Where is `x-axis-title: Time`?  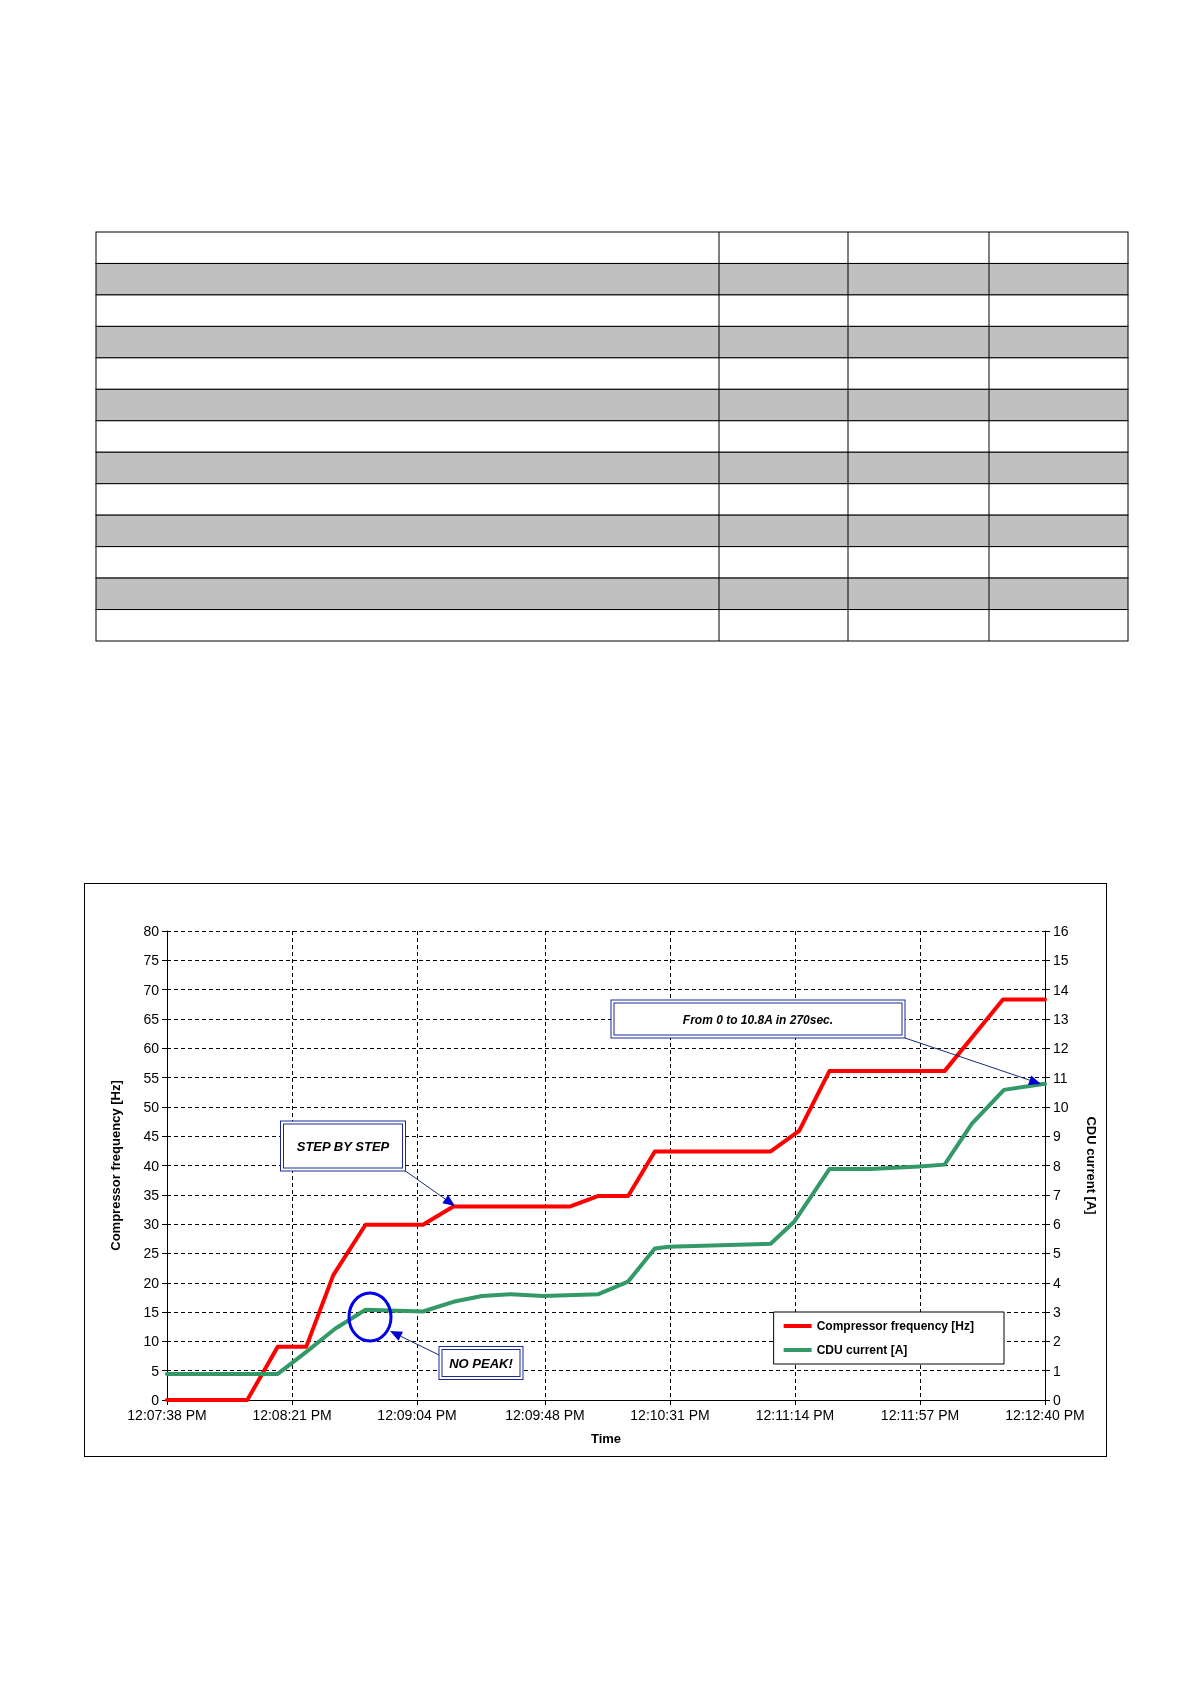 x-axis-title: Time is located at coordinates (606, 1438).